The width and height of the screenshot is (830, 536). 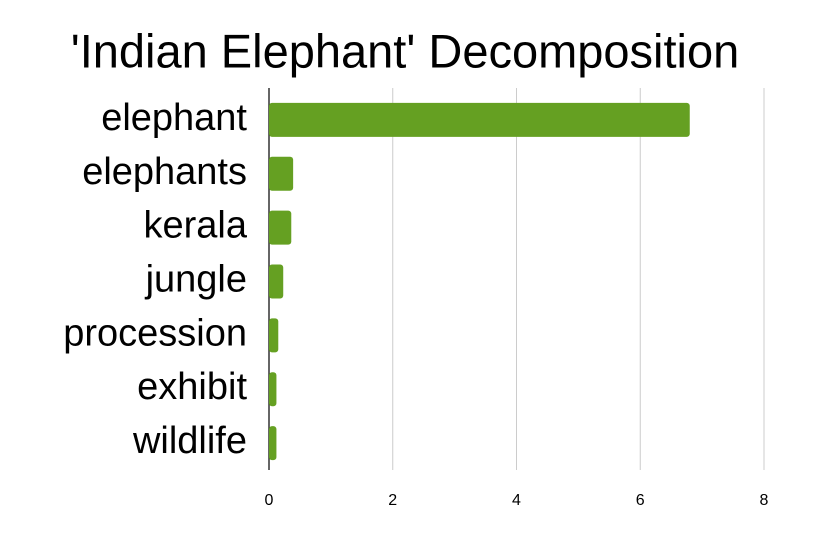 I want to click on y-tick-label: procession, so click(x=155, y=333).